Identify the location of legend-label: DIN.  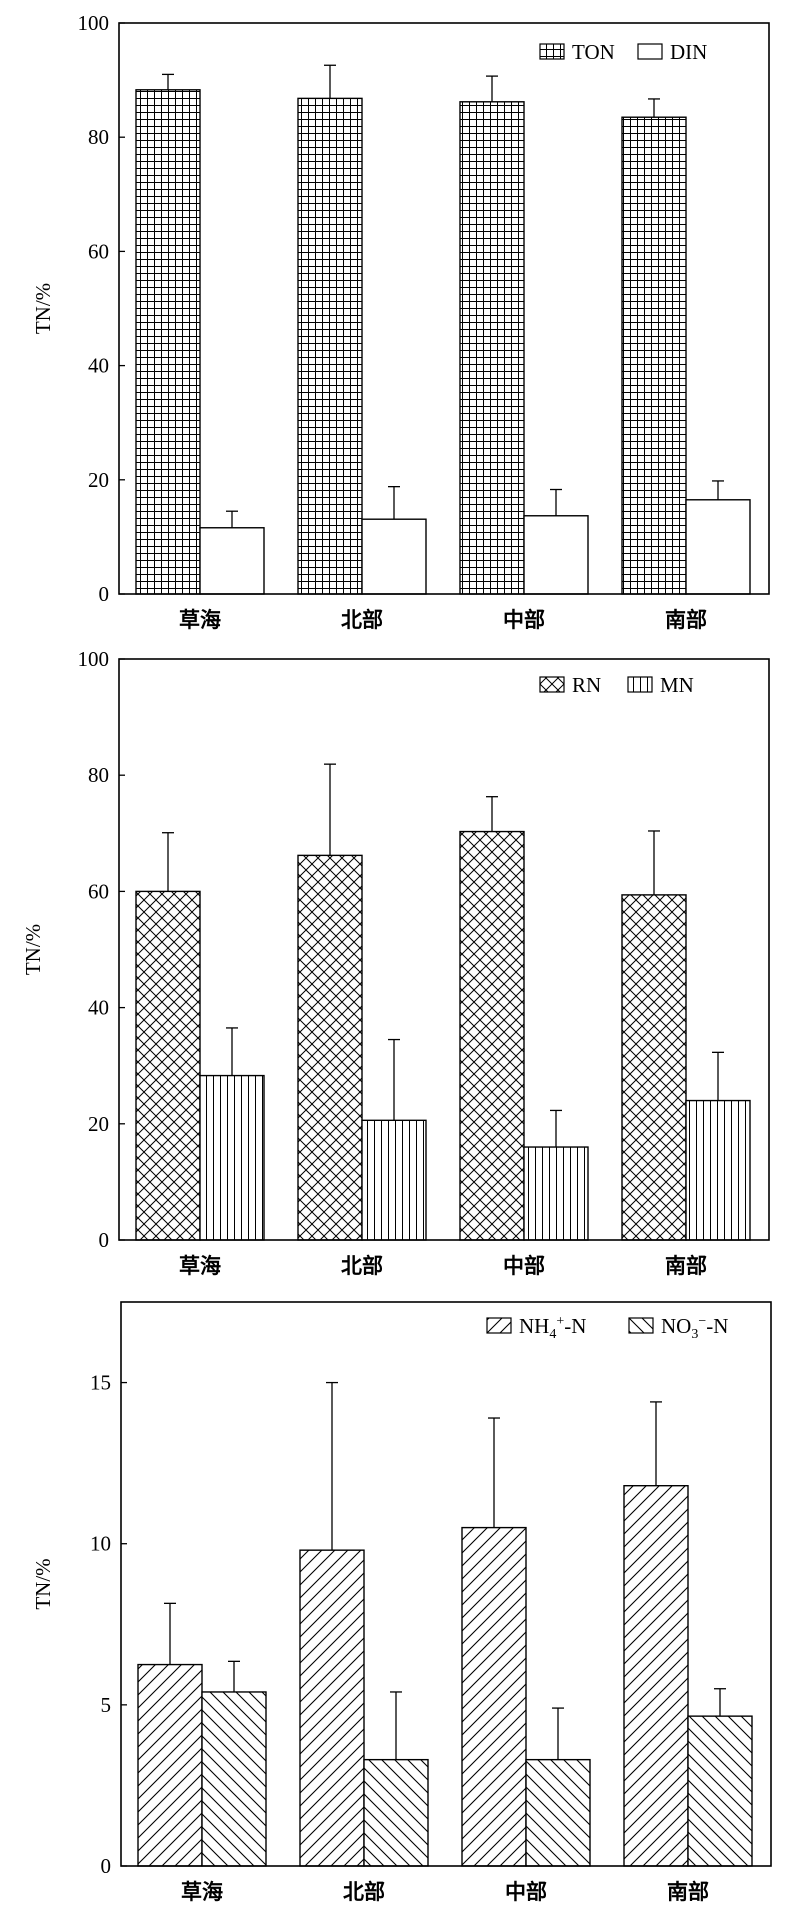
(688, 52).